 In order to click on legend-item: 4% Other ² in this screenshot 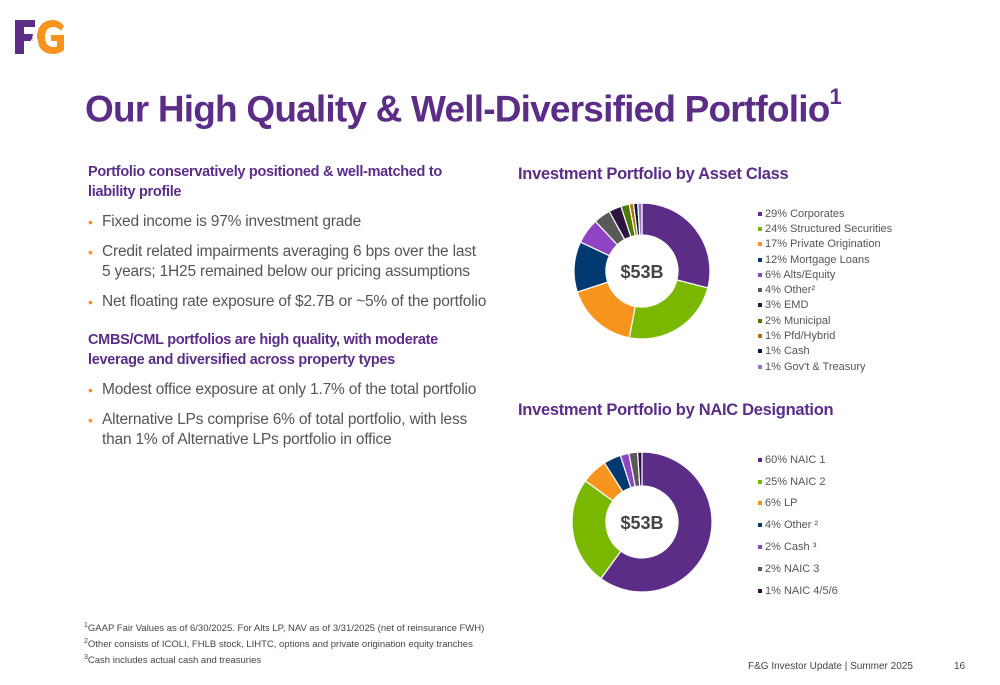, I will do `click(798, 525)`.